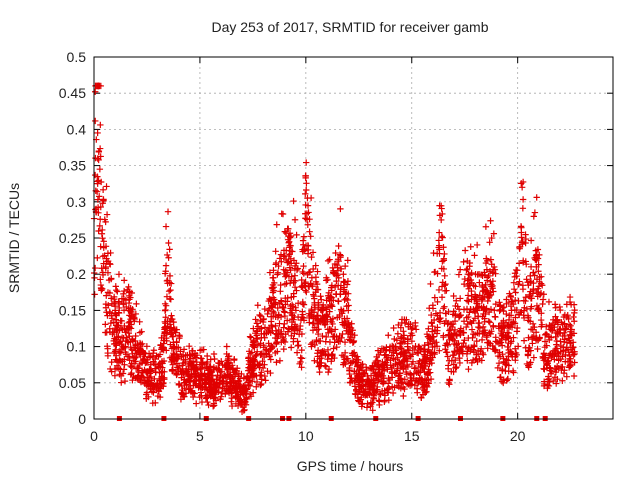 This screenshot has height=480, width=640. Describe the element at coordinates (14, 238) in the screenshot. I see `y-axis-label: SRMTID / TECUs` at that location.